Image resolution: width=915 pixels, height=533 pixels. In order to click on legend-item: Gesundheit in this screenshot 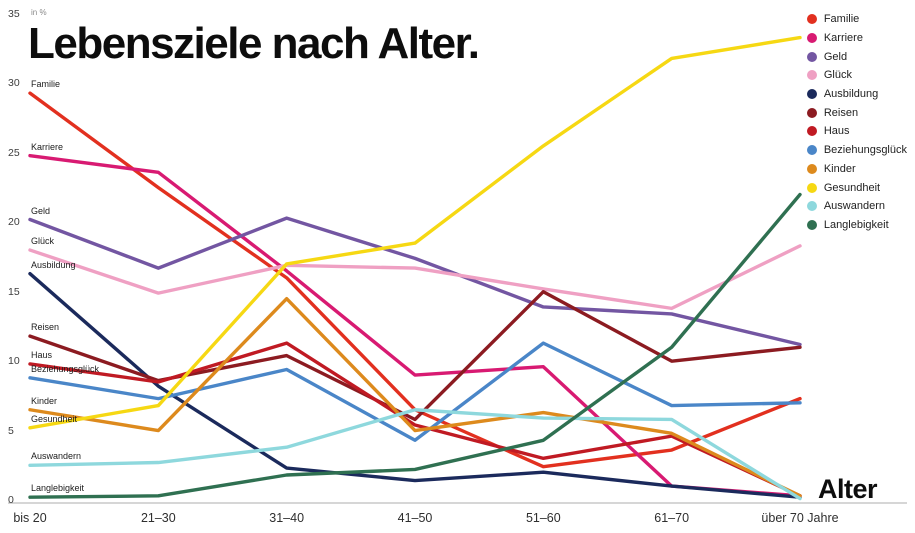, I will do `click(856, 187)`.